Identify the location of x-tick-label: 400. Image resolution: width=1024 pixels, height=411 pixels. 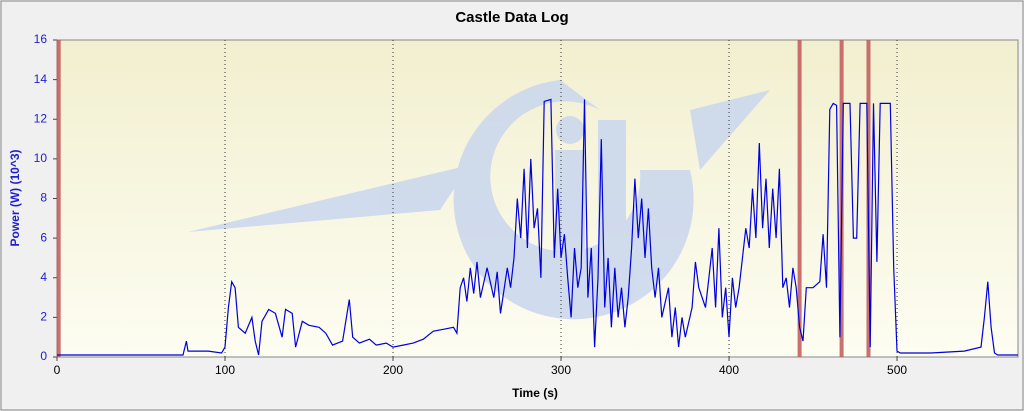
(729, 370).